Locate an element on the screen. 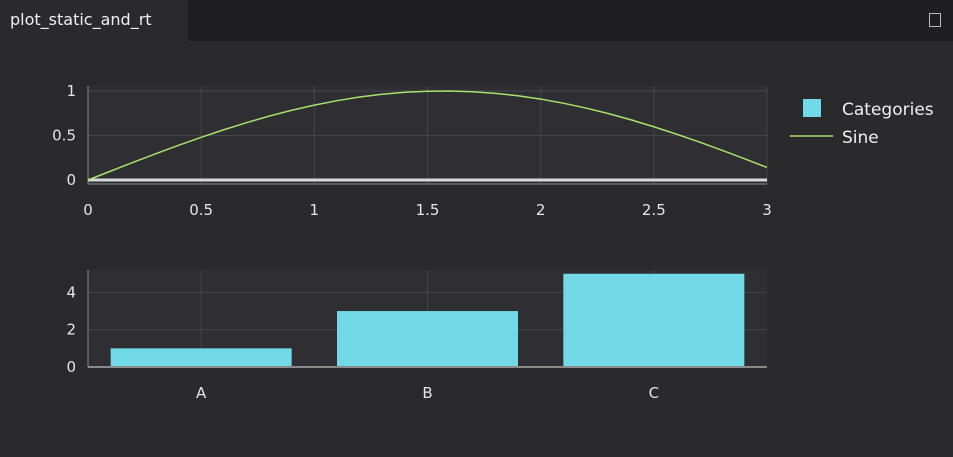 The image size is (953, 457). sine-series-line is located at coordinates (427, 135).